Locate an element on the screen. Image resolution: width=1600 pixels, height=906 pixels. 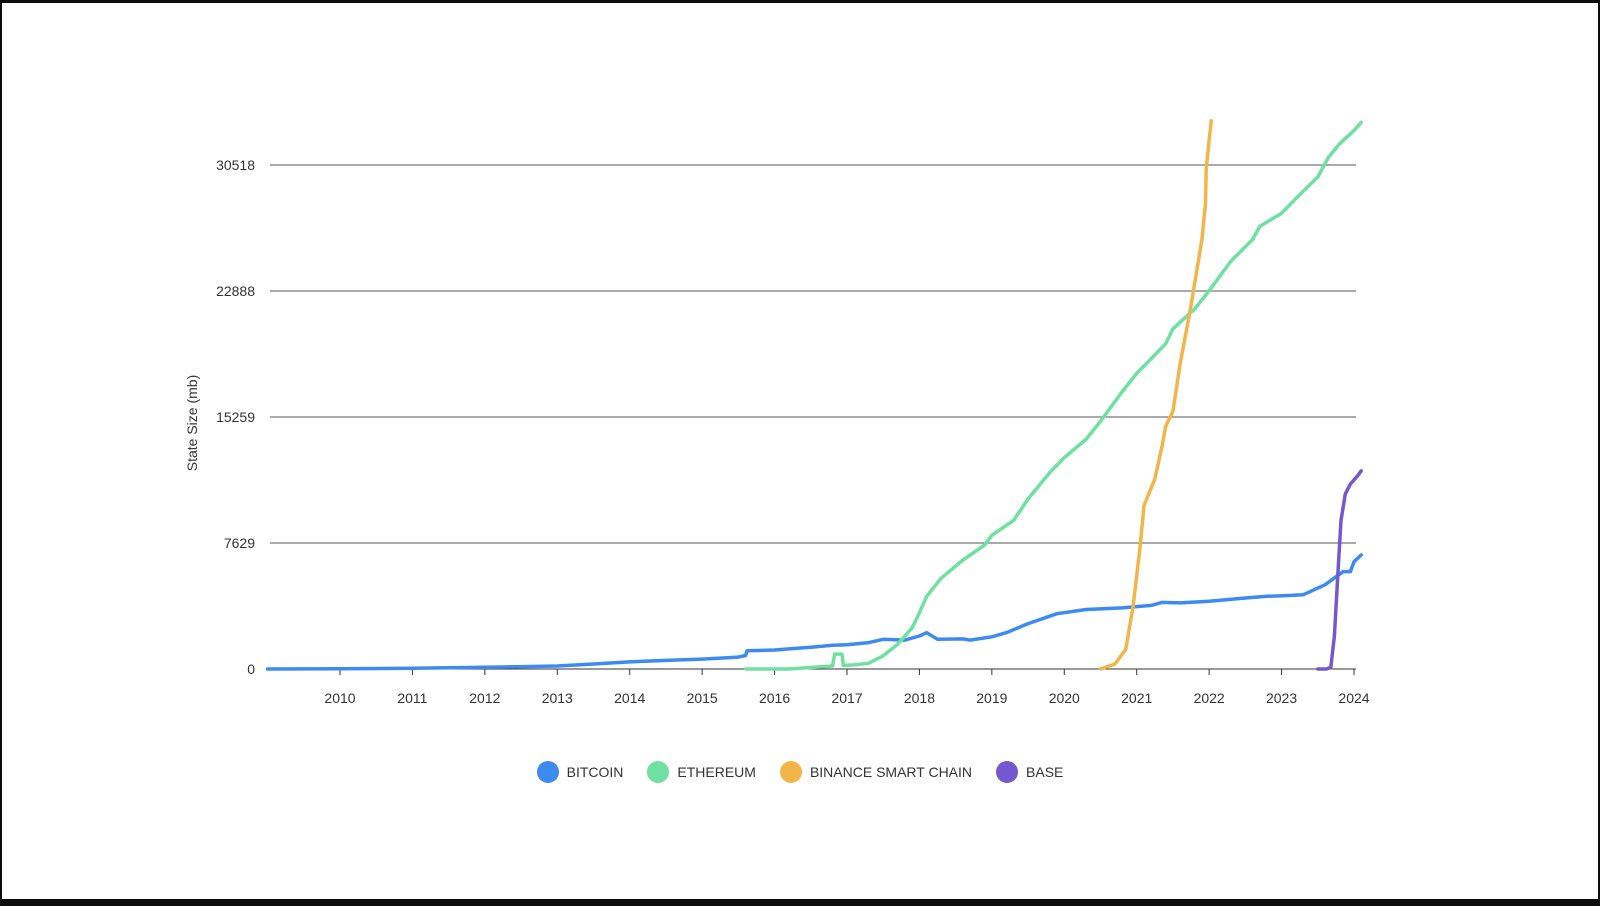
x-tick-label: 2024 is located at coordinates (1353, 698).